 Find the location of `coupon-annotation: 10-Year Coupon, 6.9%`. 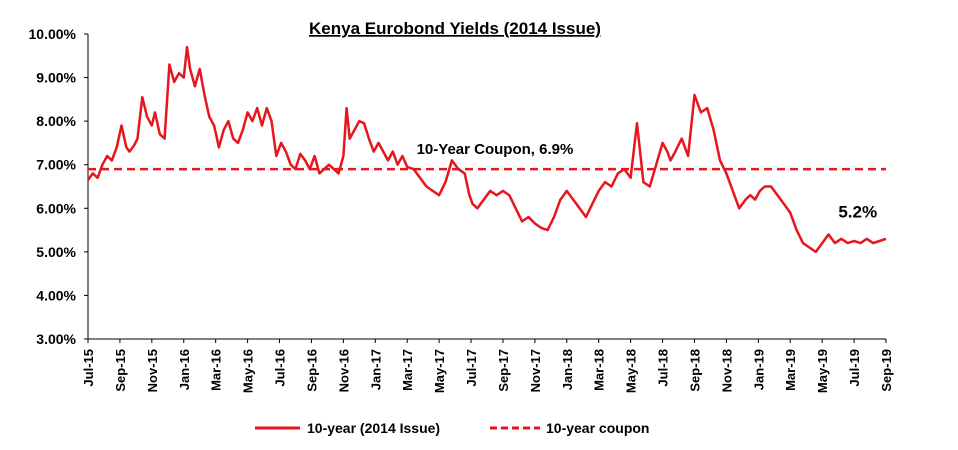

coupon-annotation: 10-Year Coupon, 6.9% is located at coordinates (495, 149).